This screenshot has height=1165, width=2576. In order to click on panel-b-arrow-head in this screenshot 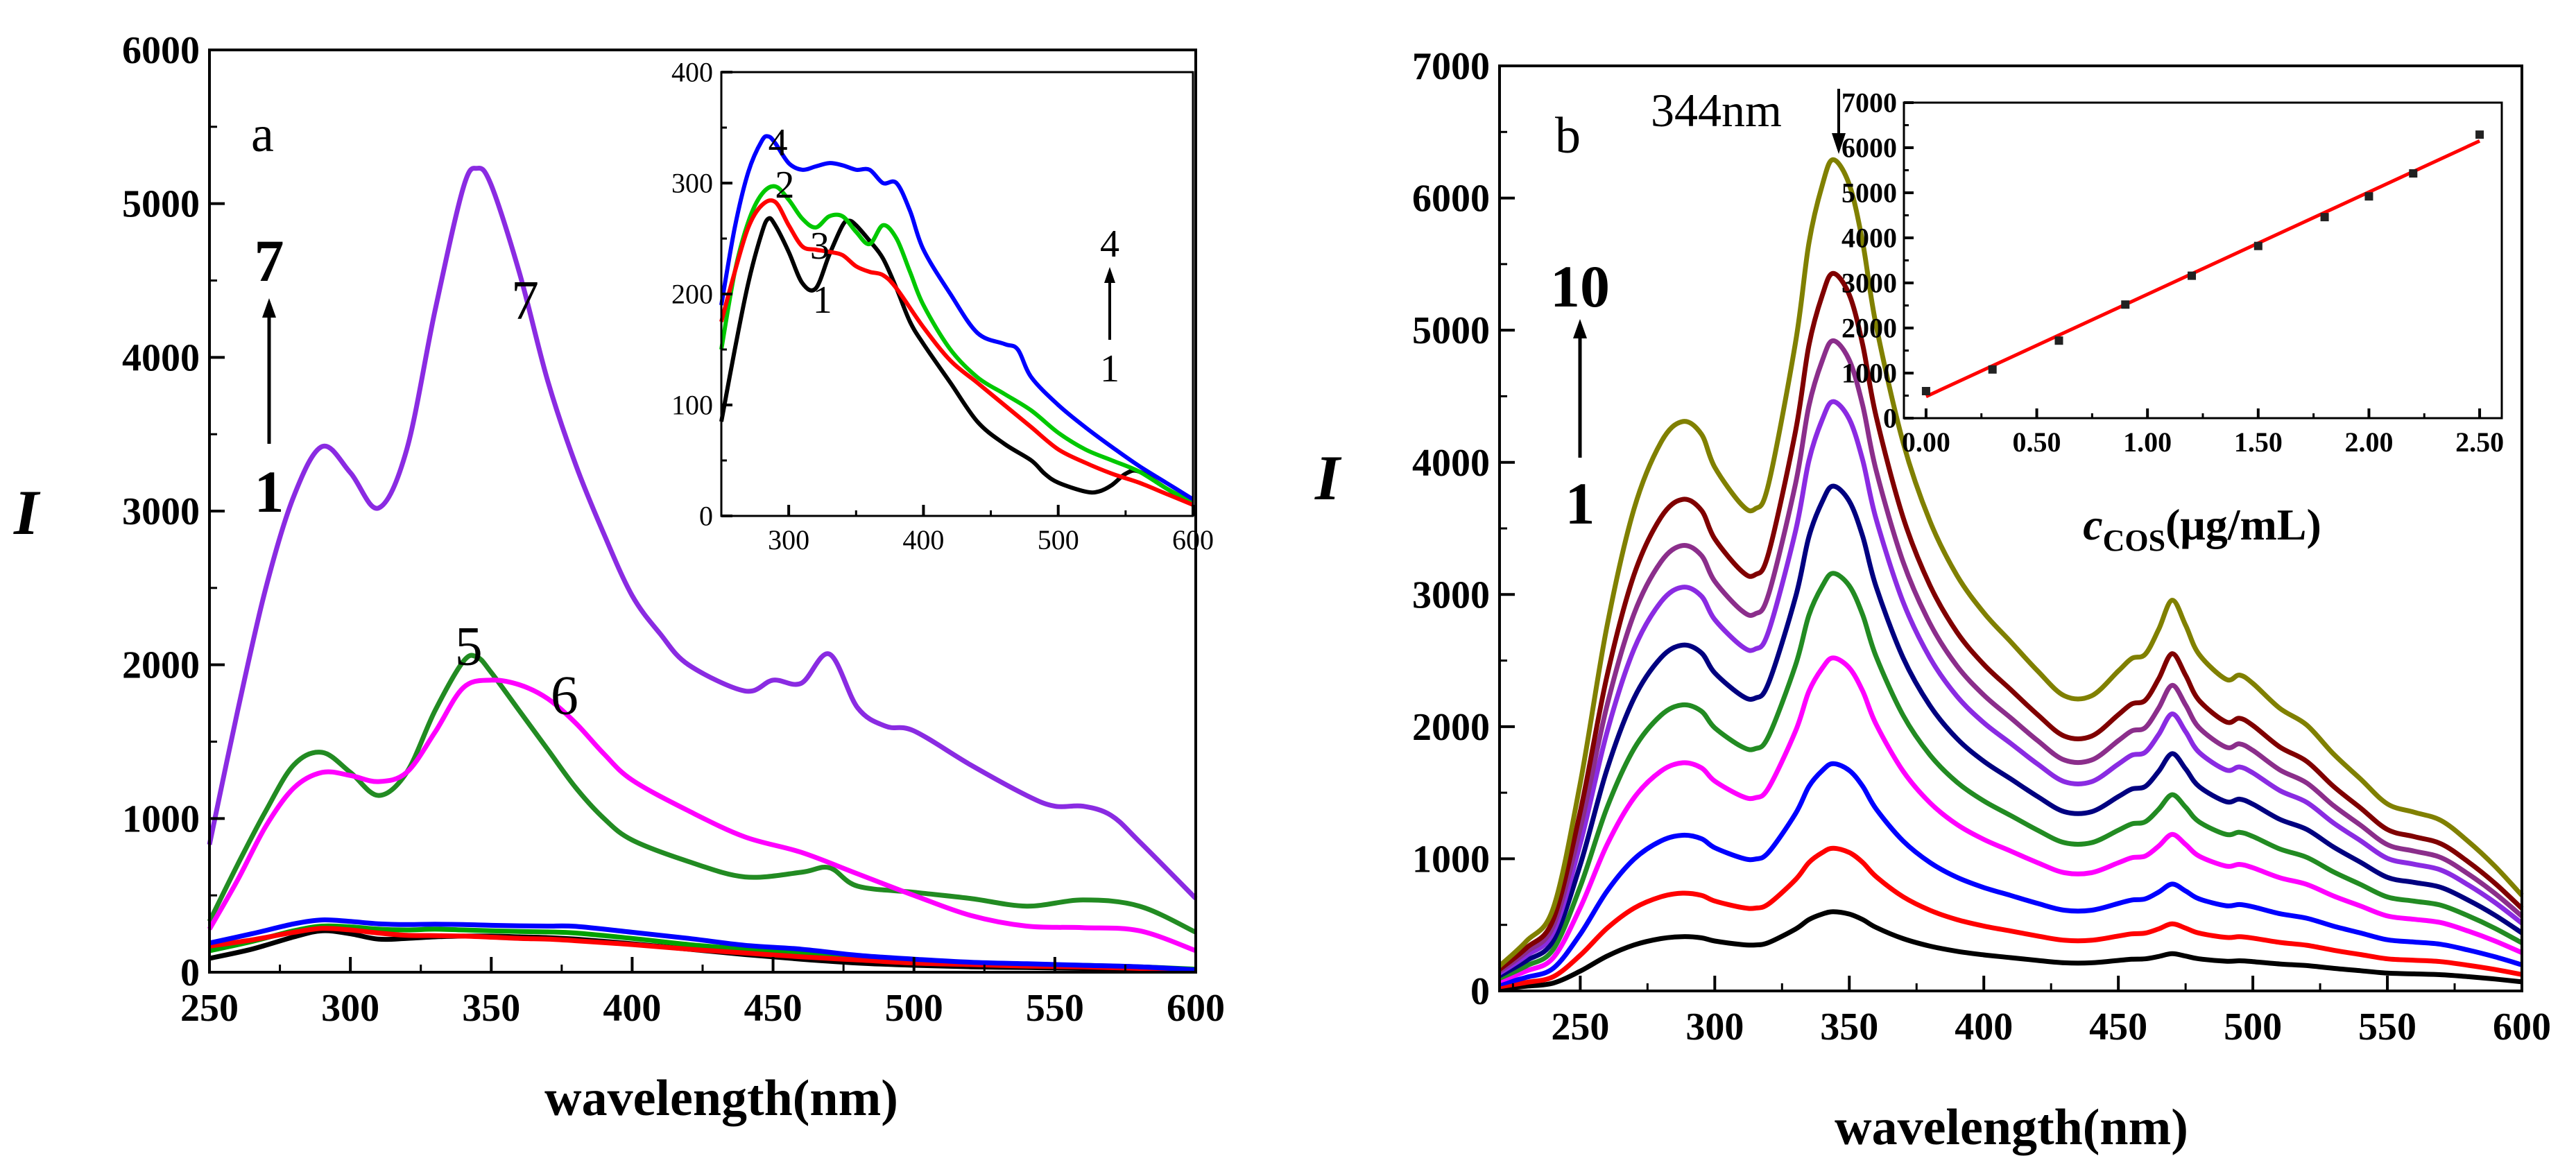, I will do `click(1580, 328)`.